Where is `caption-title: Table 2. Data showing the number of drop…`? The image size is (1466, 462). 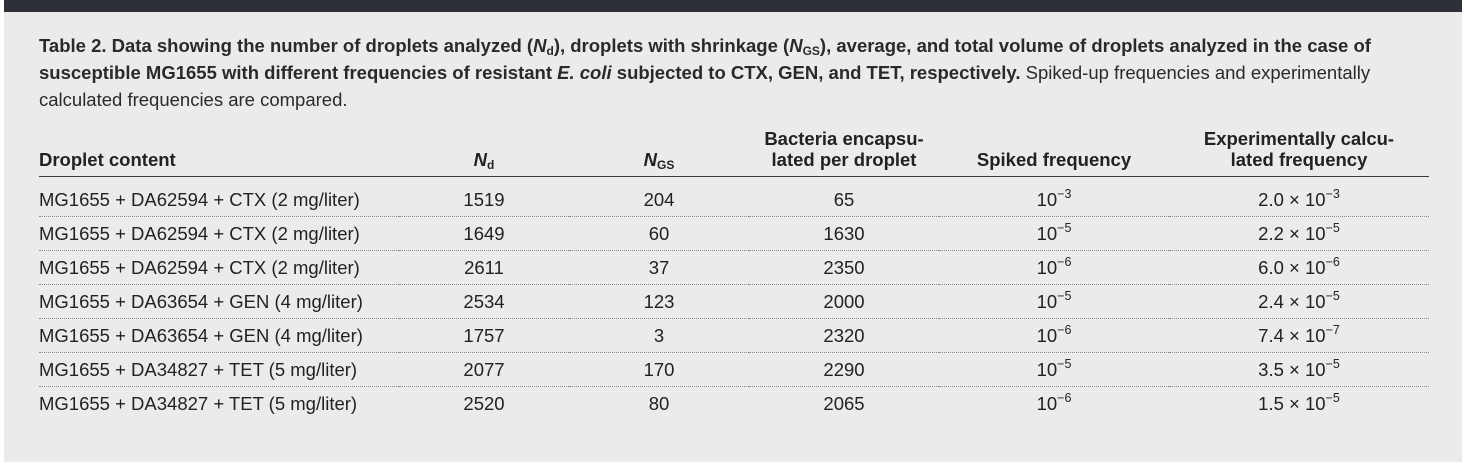 caption-title: Table 2. Data showing the number of drop… is located at coordinates (705, 59).